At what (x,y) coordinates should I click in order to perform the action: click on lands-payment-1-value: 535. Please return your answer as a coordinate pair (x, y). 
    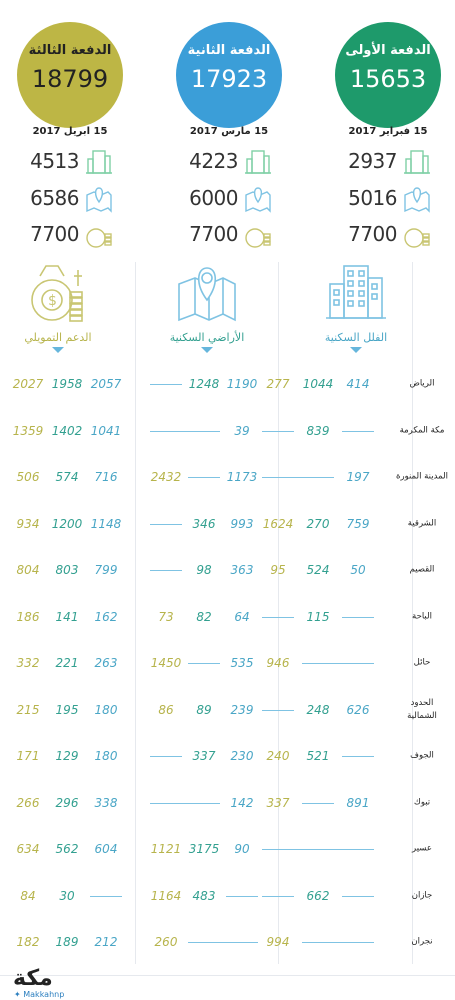
    Looking at the image, I should click on (242, 663).